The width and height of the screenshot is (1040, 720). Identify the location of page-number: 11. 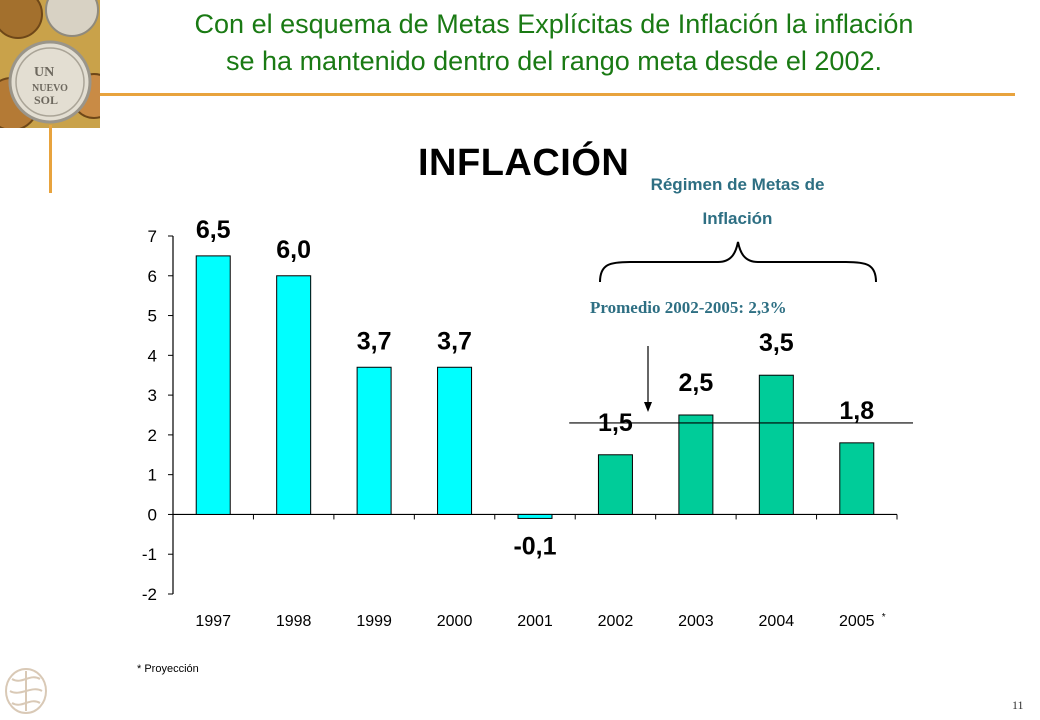
(1018, 705).